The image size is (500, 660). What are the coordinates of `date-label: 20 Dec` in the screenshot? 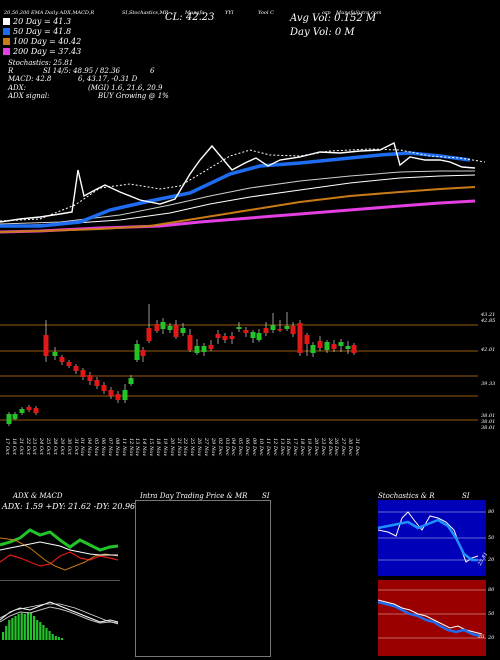 It's located at (315, 447).